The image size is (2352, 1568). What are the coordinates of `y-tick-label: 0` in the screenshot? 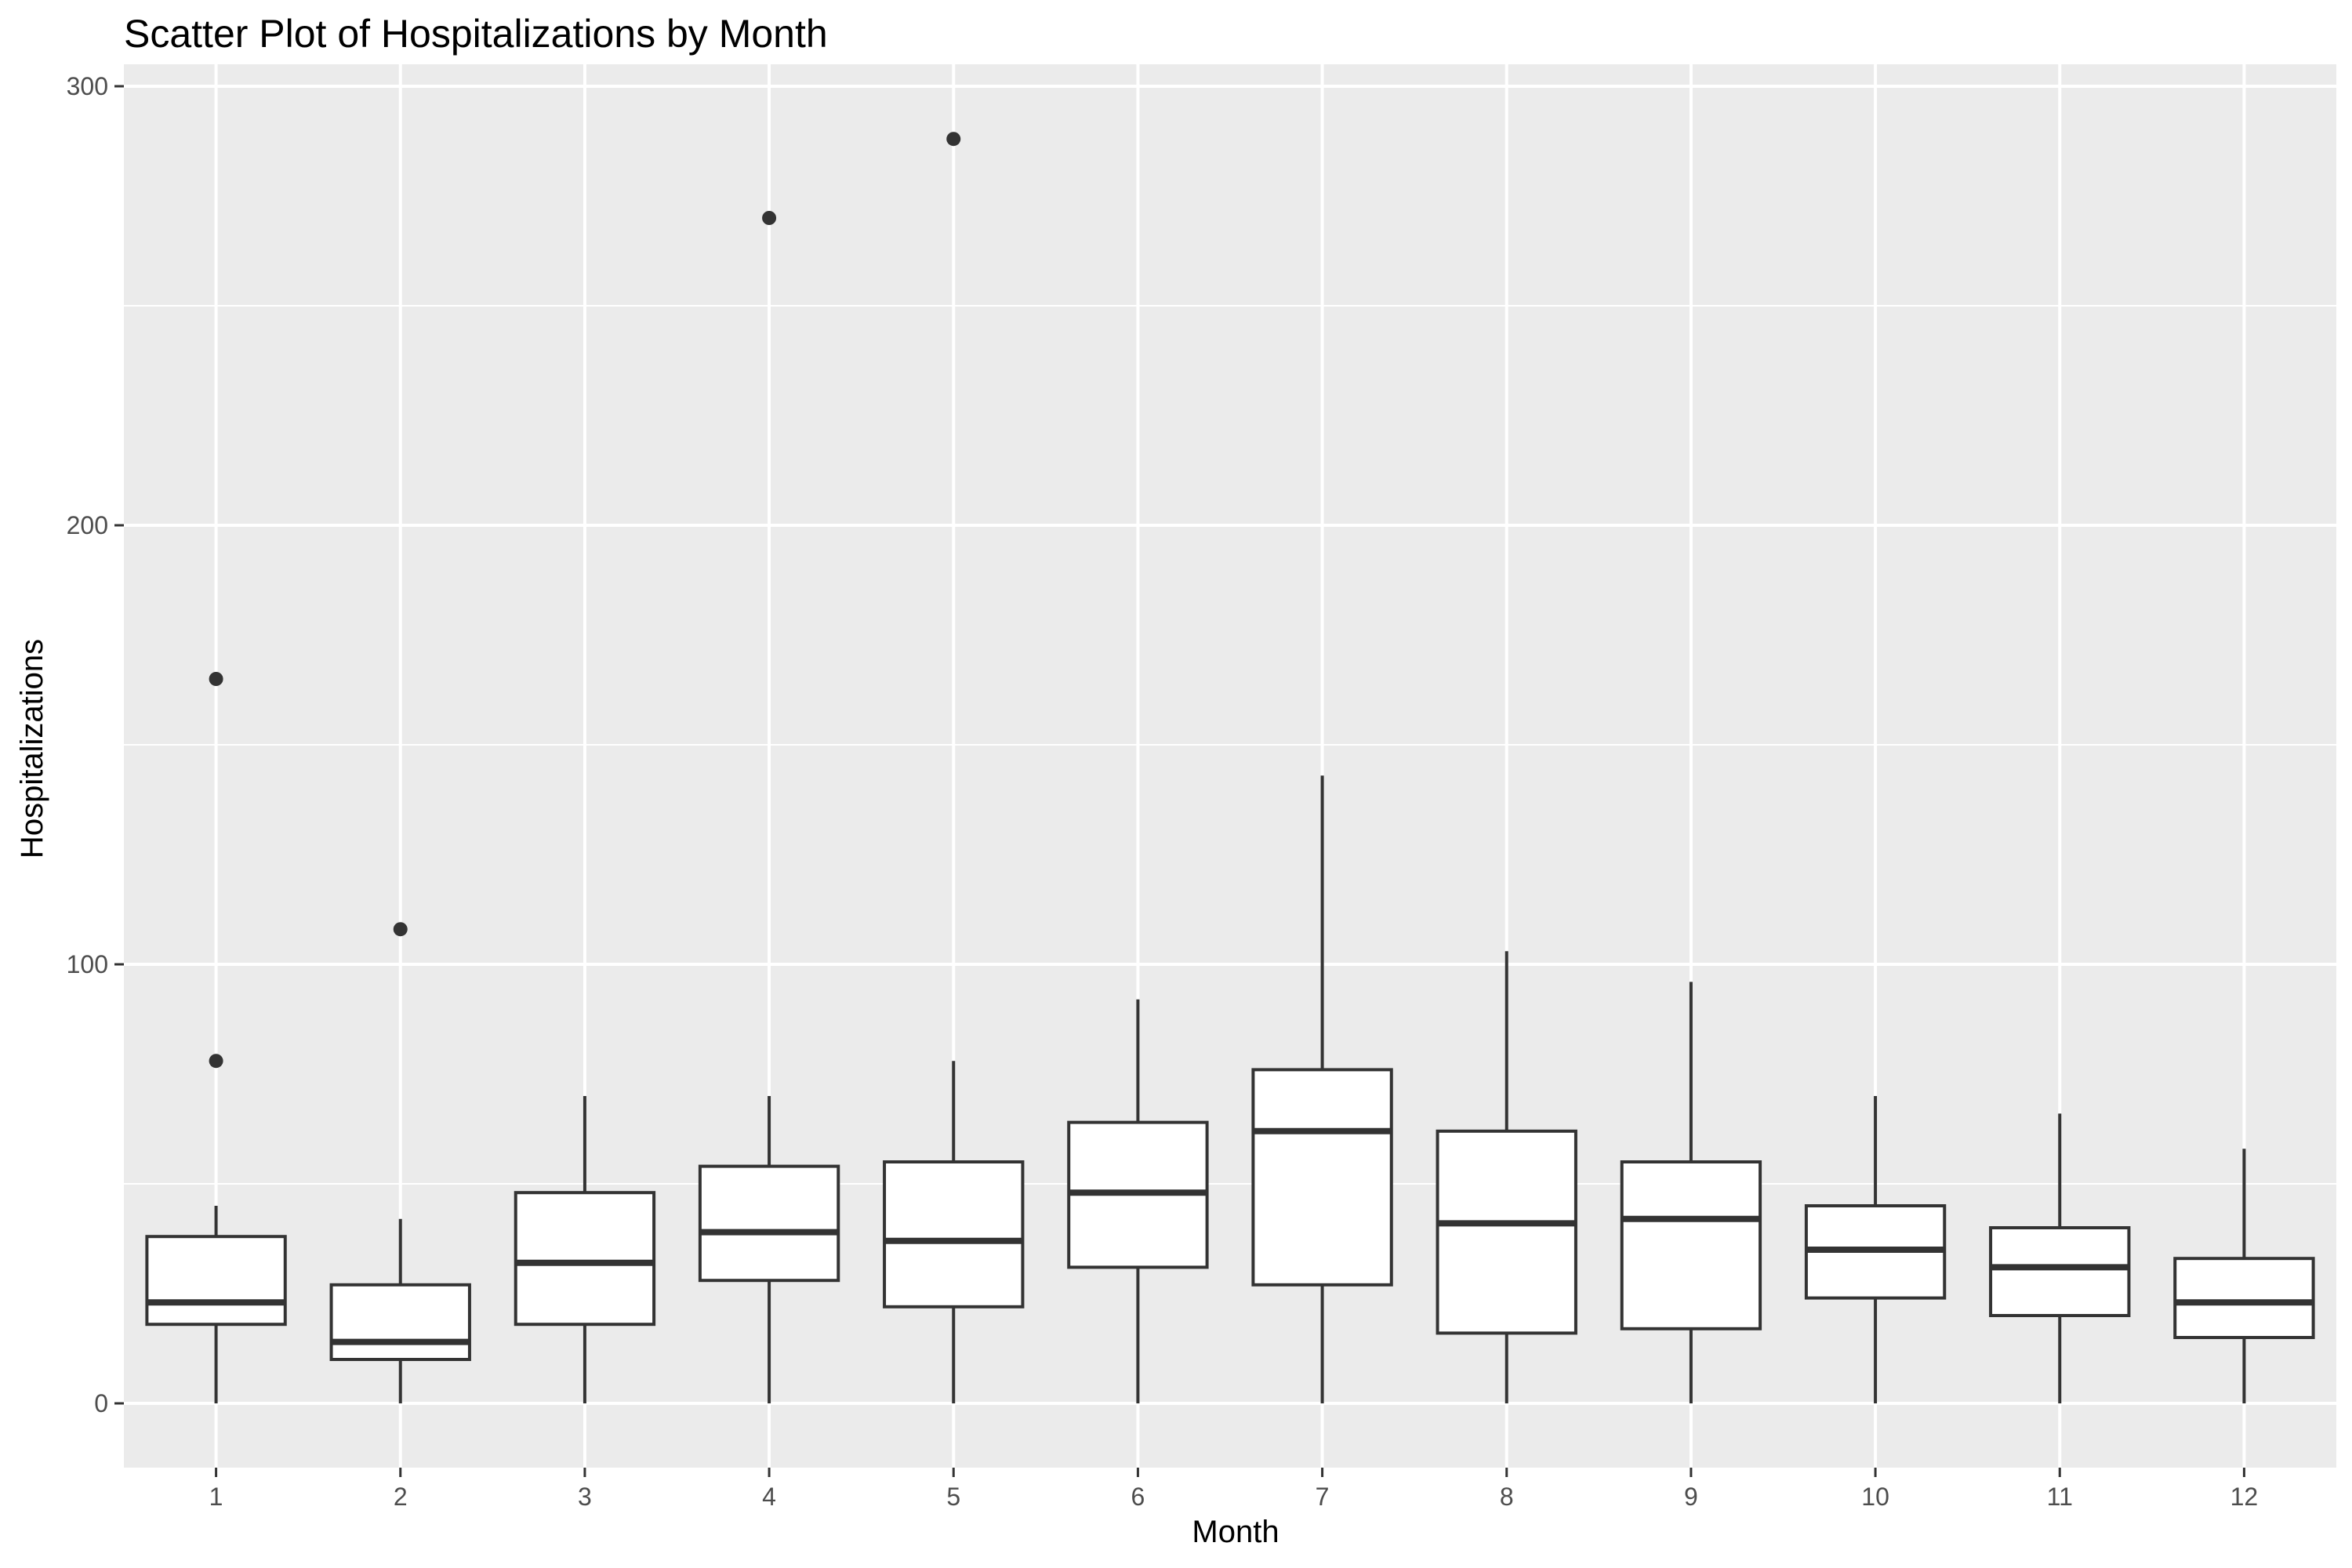 It's located at (101, 1403).